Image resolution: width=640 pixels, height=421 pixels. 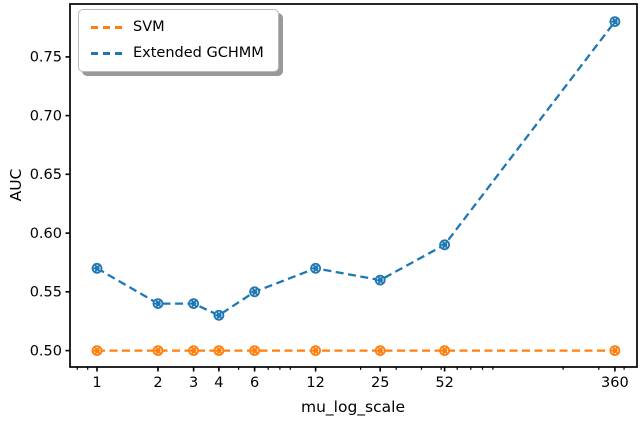 I want to click on x-axis-tick-label: 52, so click(x=444, y=383).